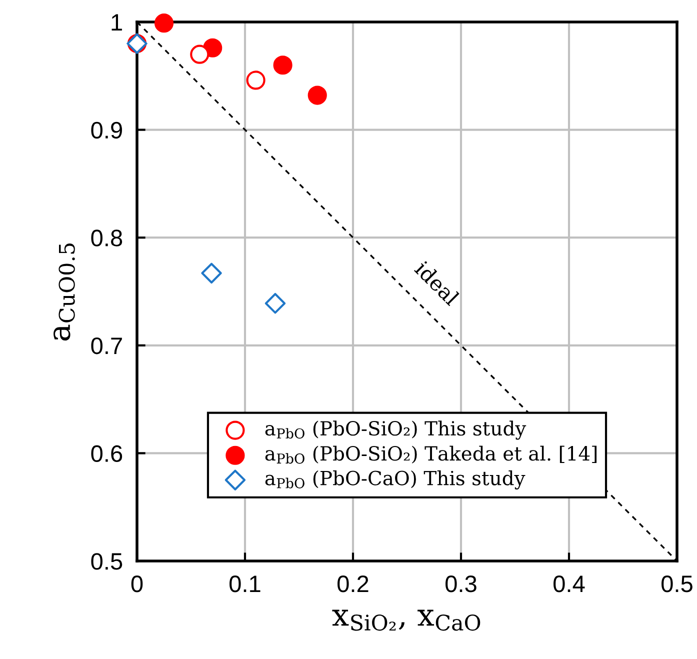 This screenshot has height=659, width=697. What do you see at coordinates (64, 292) in the screenshot?
I see `y-axis-title: a$_{CuO0.5}$` at bounding box center [64, 292].